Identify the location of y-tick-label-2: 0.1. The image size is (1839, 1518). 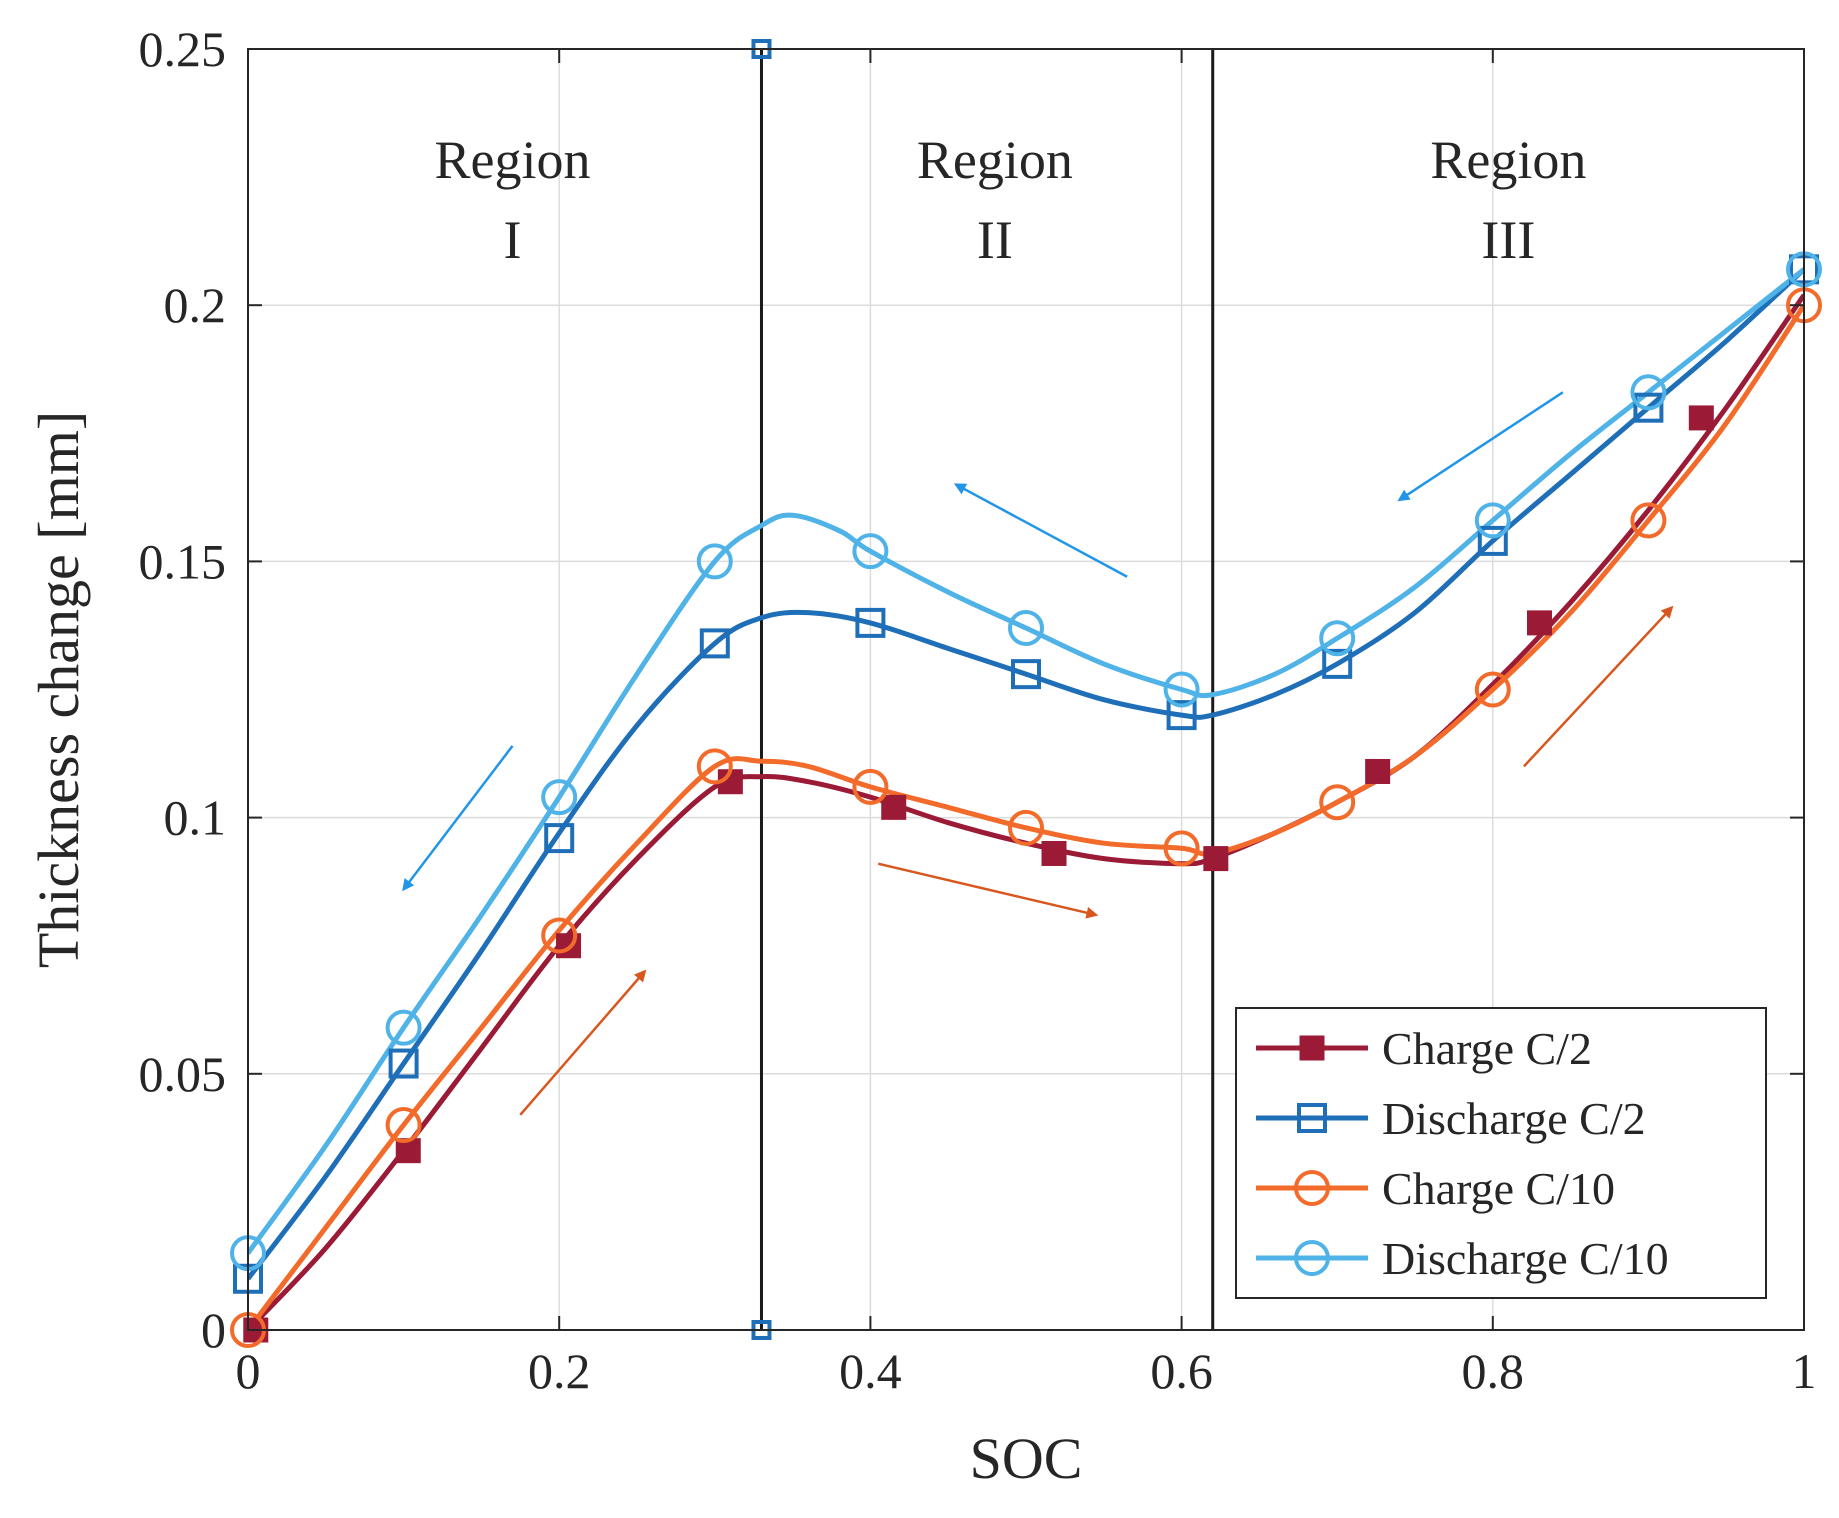
(195, 818).